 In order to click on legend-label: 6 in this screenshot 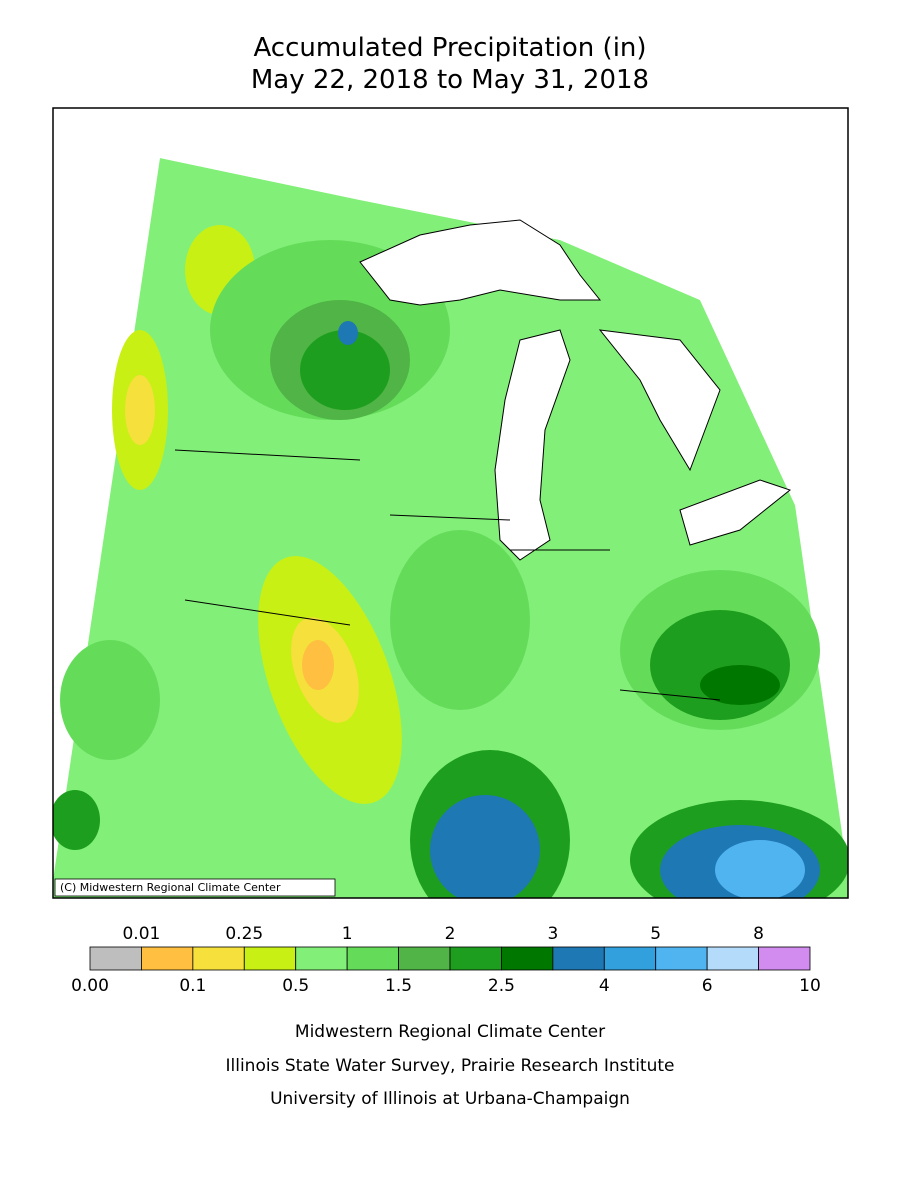, I will do `click(707, 986)`.